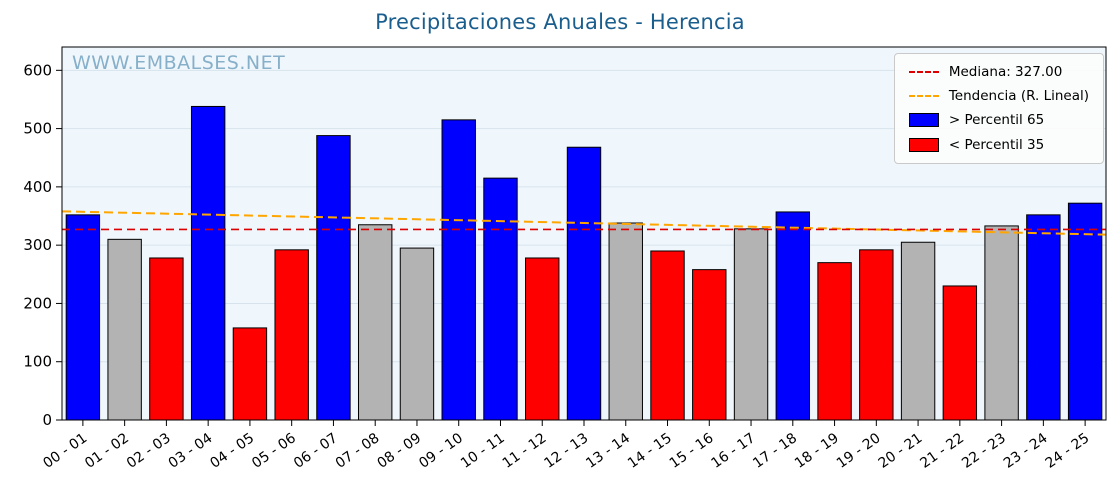 Image resolution: width=1120 pixels, height=500 pixels. What do you see at coordinates (923, 72) in the screenshot?
I see `median-line-swatch` at bounding box center [923, 72].